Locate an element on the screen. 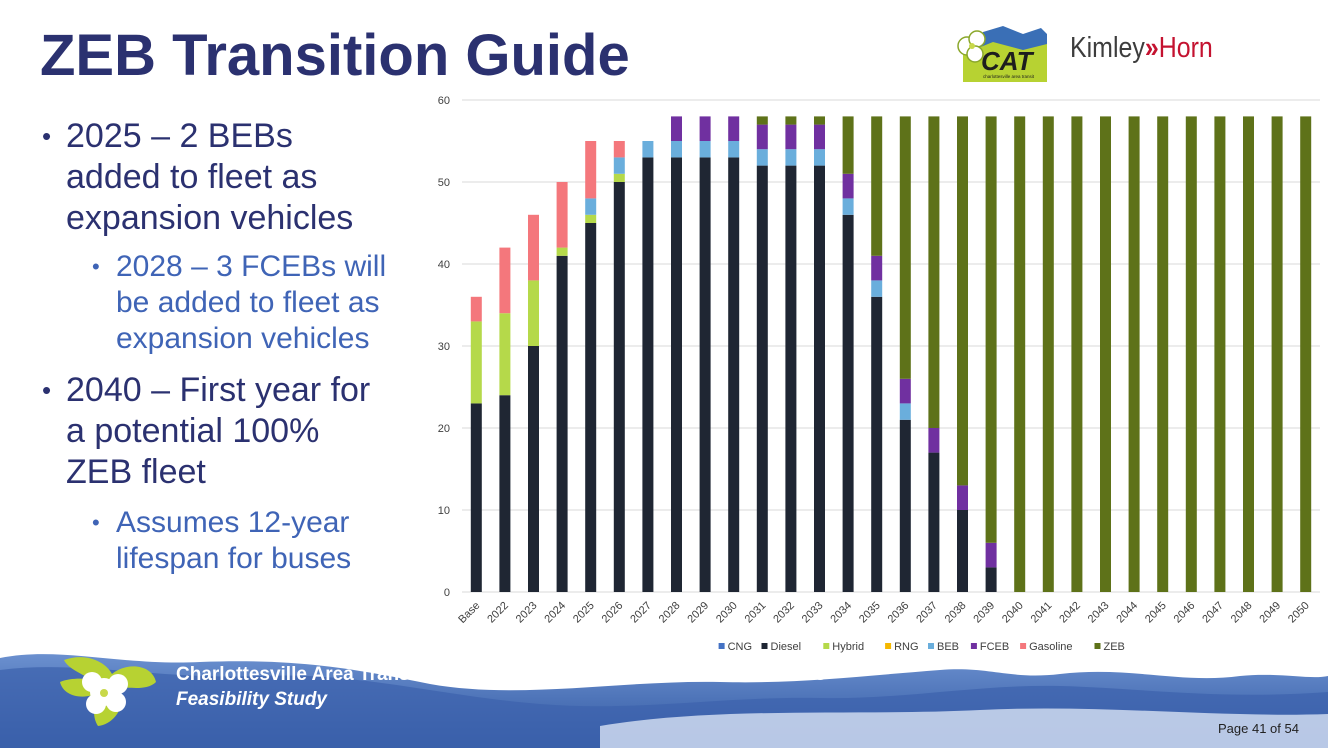 The image size is (1328, 748). bullet-line: 2025 – 2 BEBs is located at coordinates (179, 136).